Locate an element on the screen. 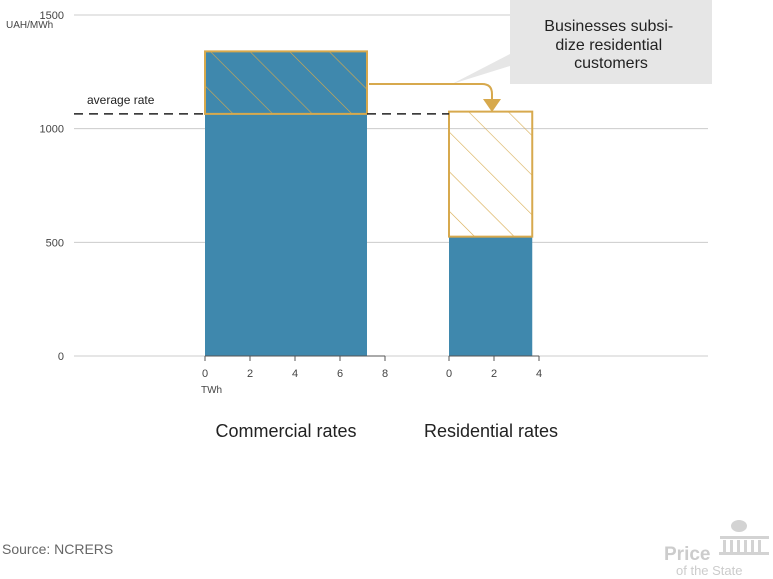 This screenshot has width=773, height=579. average-rate-label: average rate is located at coordinates (121, 100).